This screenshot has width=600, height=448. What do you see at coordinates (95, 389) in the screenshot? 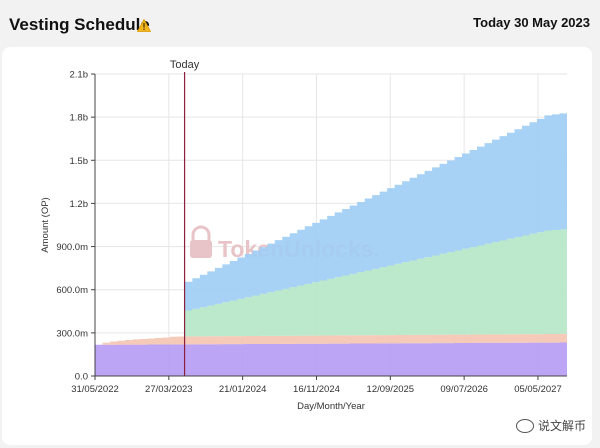
I see `x-tick-label: 31/05/2022` at bounding box center [95, 389].